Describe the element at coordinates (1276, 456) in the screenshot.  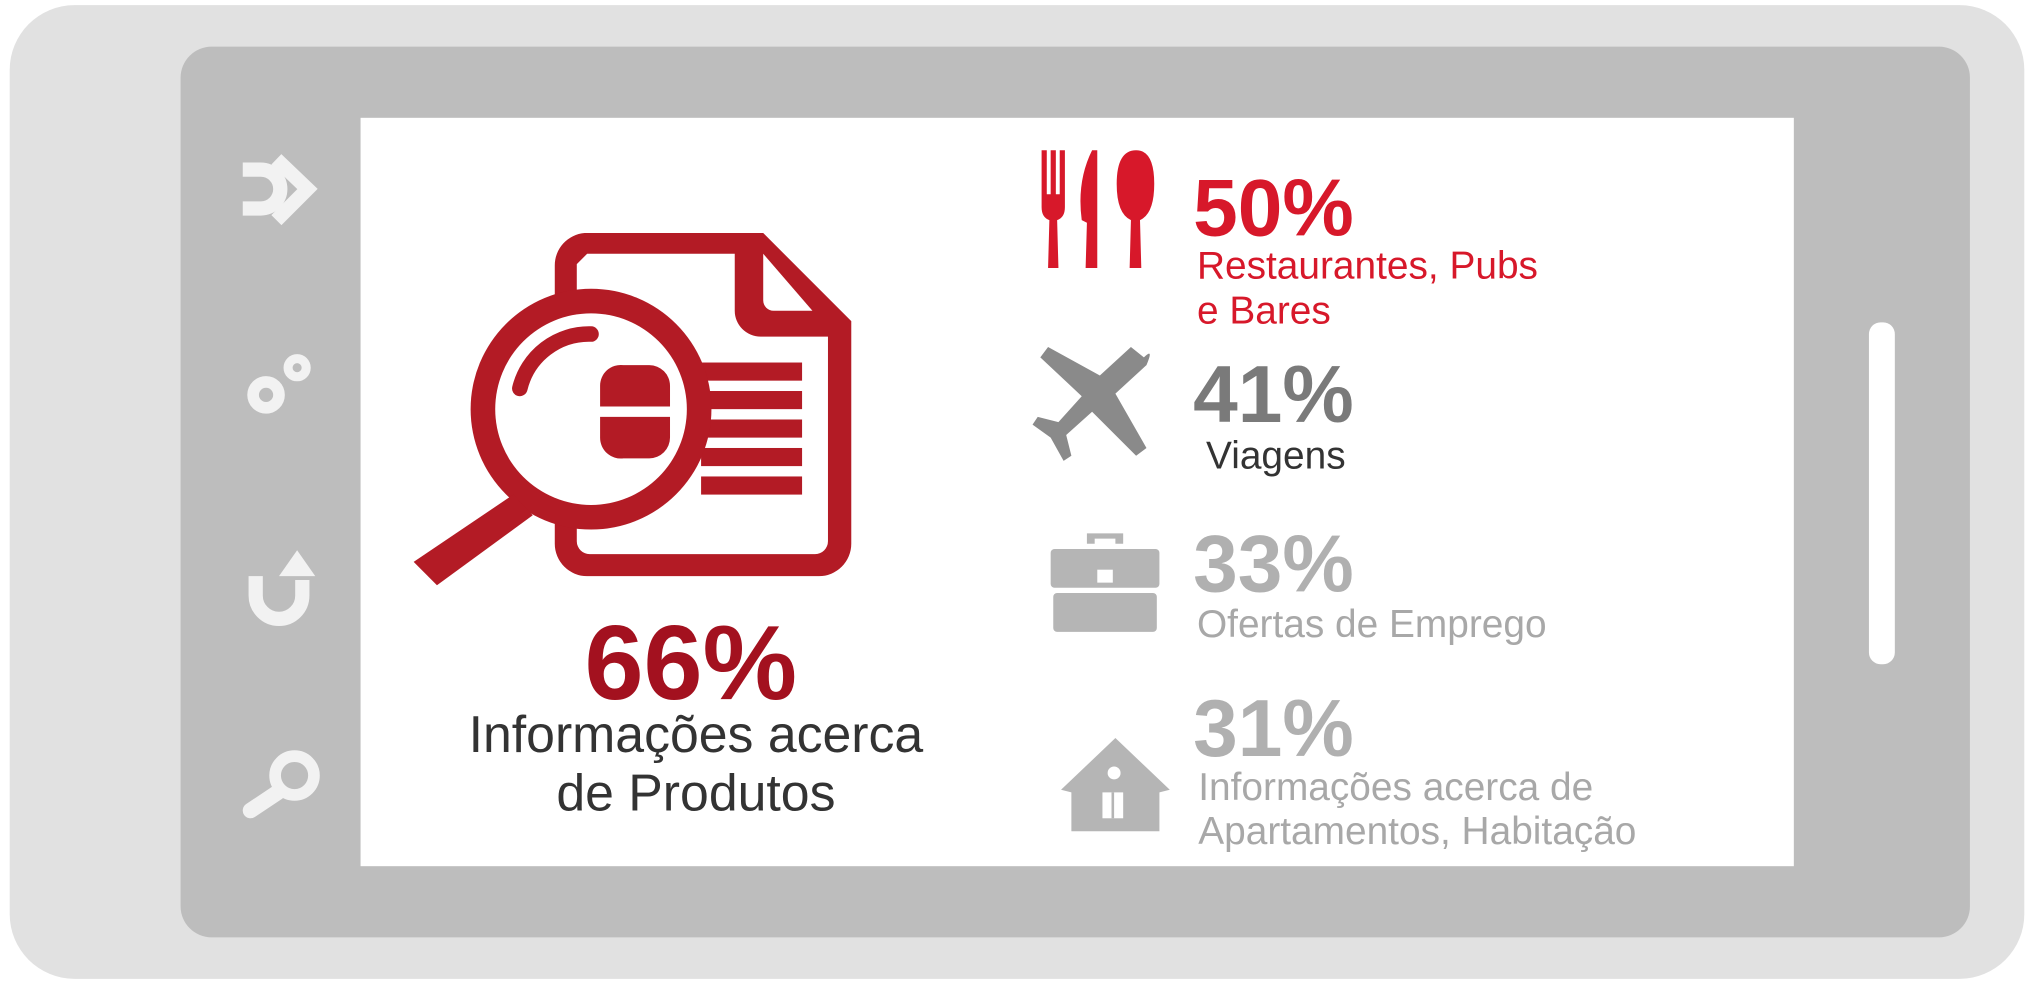
I see `item-label: Viagens` at that location.